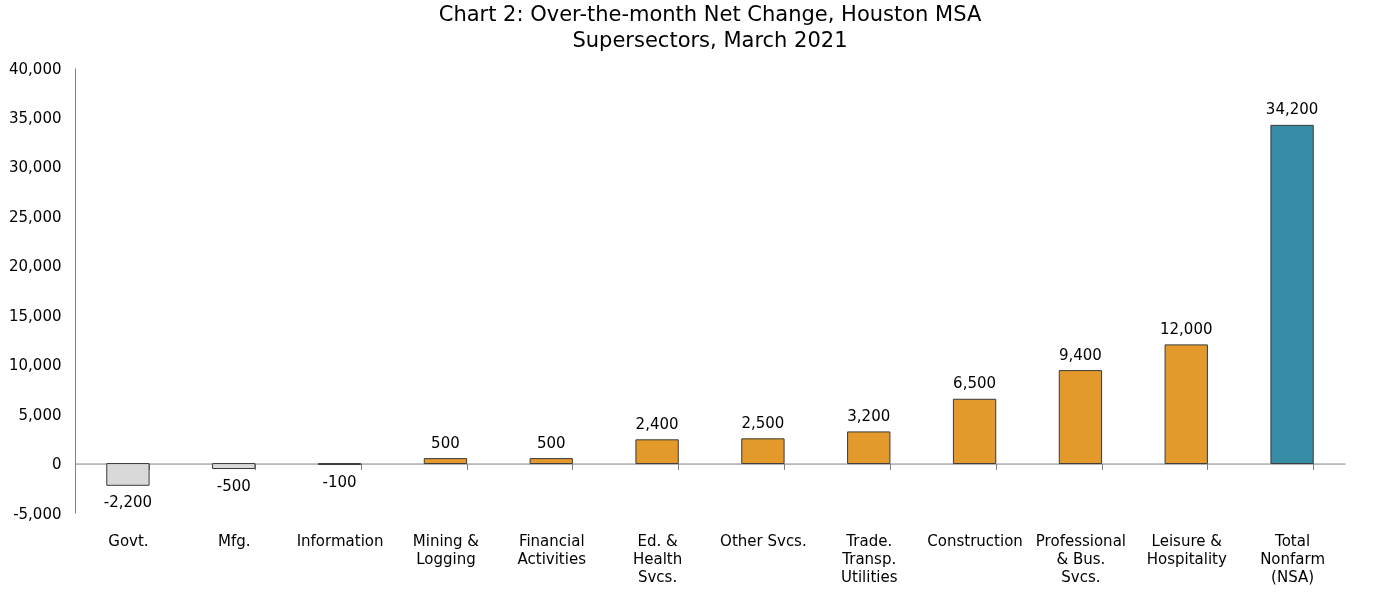  I want to click on y-tick-label: 15,000, so click(35, 315).